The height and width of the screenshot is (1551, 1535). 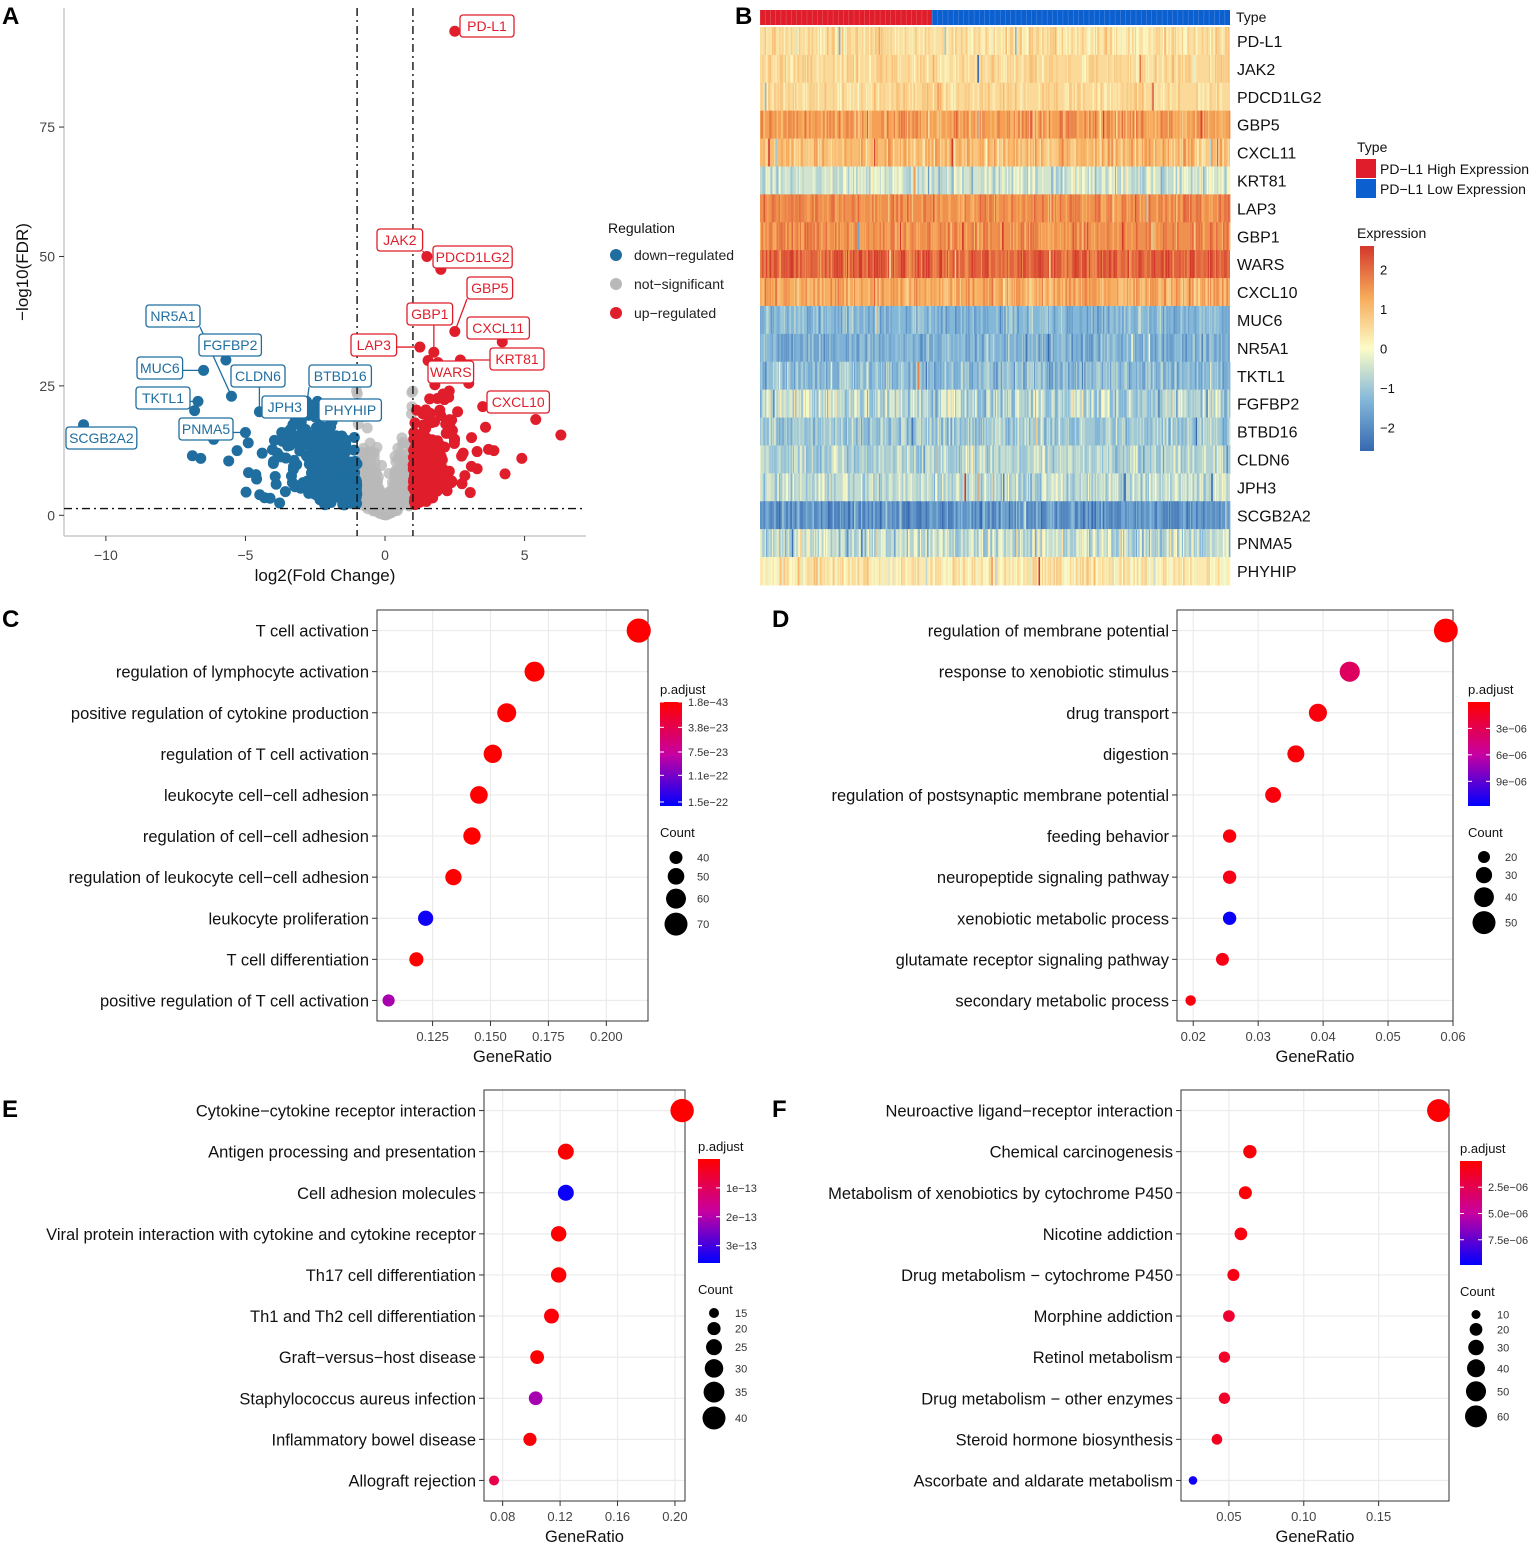 What do you see at coordinates (675, 313) in the screenshot?
I see `legend-label: up−regulated` at bounding box center [675, 313].